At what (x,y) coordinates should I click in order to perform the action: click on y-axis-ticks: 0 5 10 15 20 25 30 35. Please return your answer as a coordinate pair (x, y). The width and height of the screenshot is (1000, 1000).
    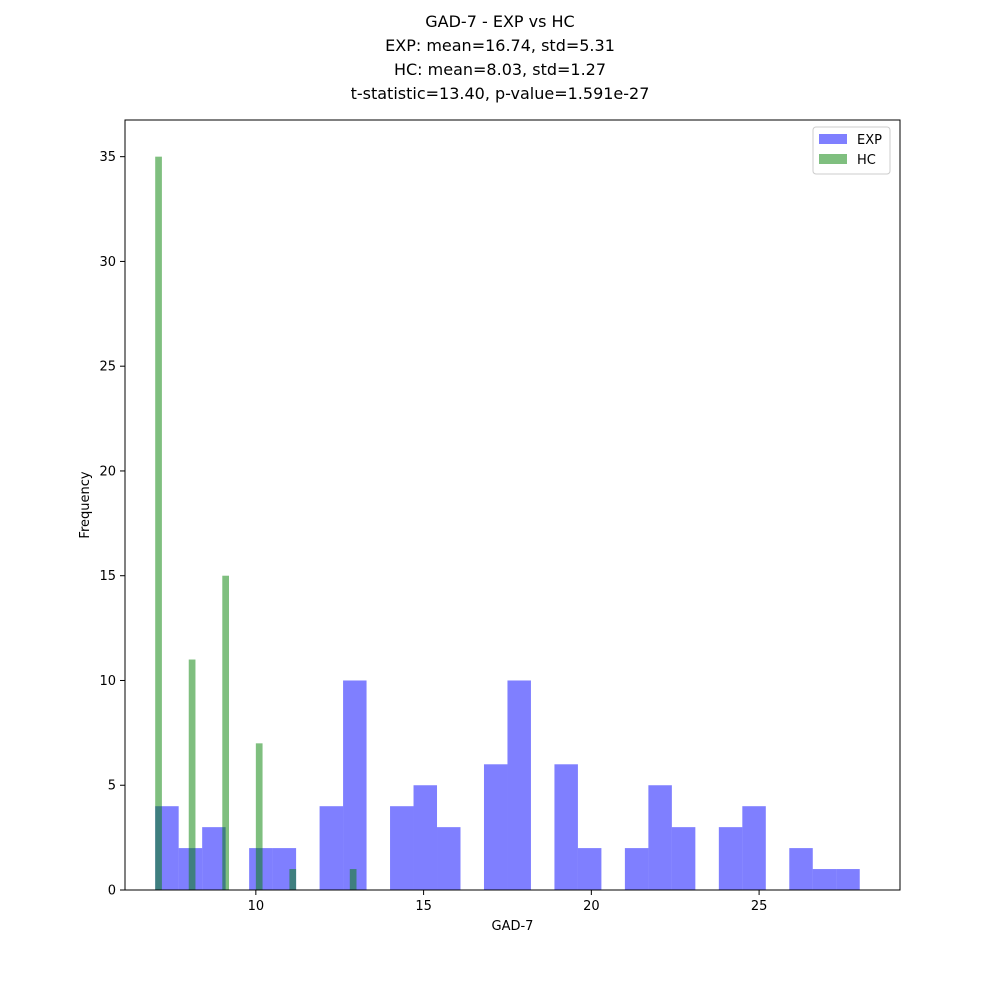
    Looking at the image, I should click on (112, 524).